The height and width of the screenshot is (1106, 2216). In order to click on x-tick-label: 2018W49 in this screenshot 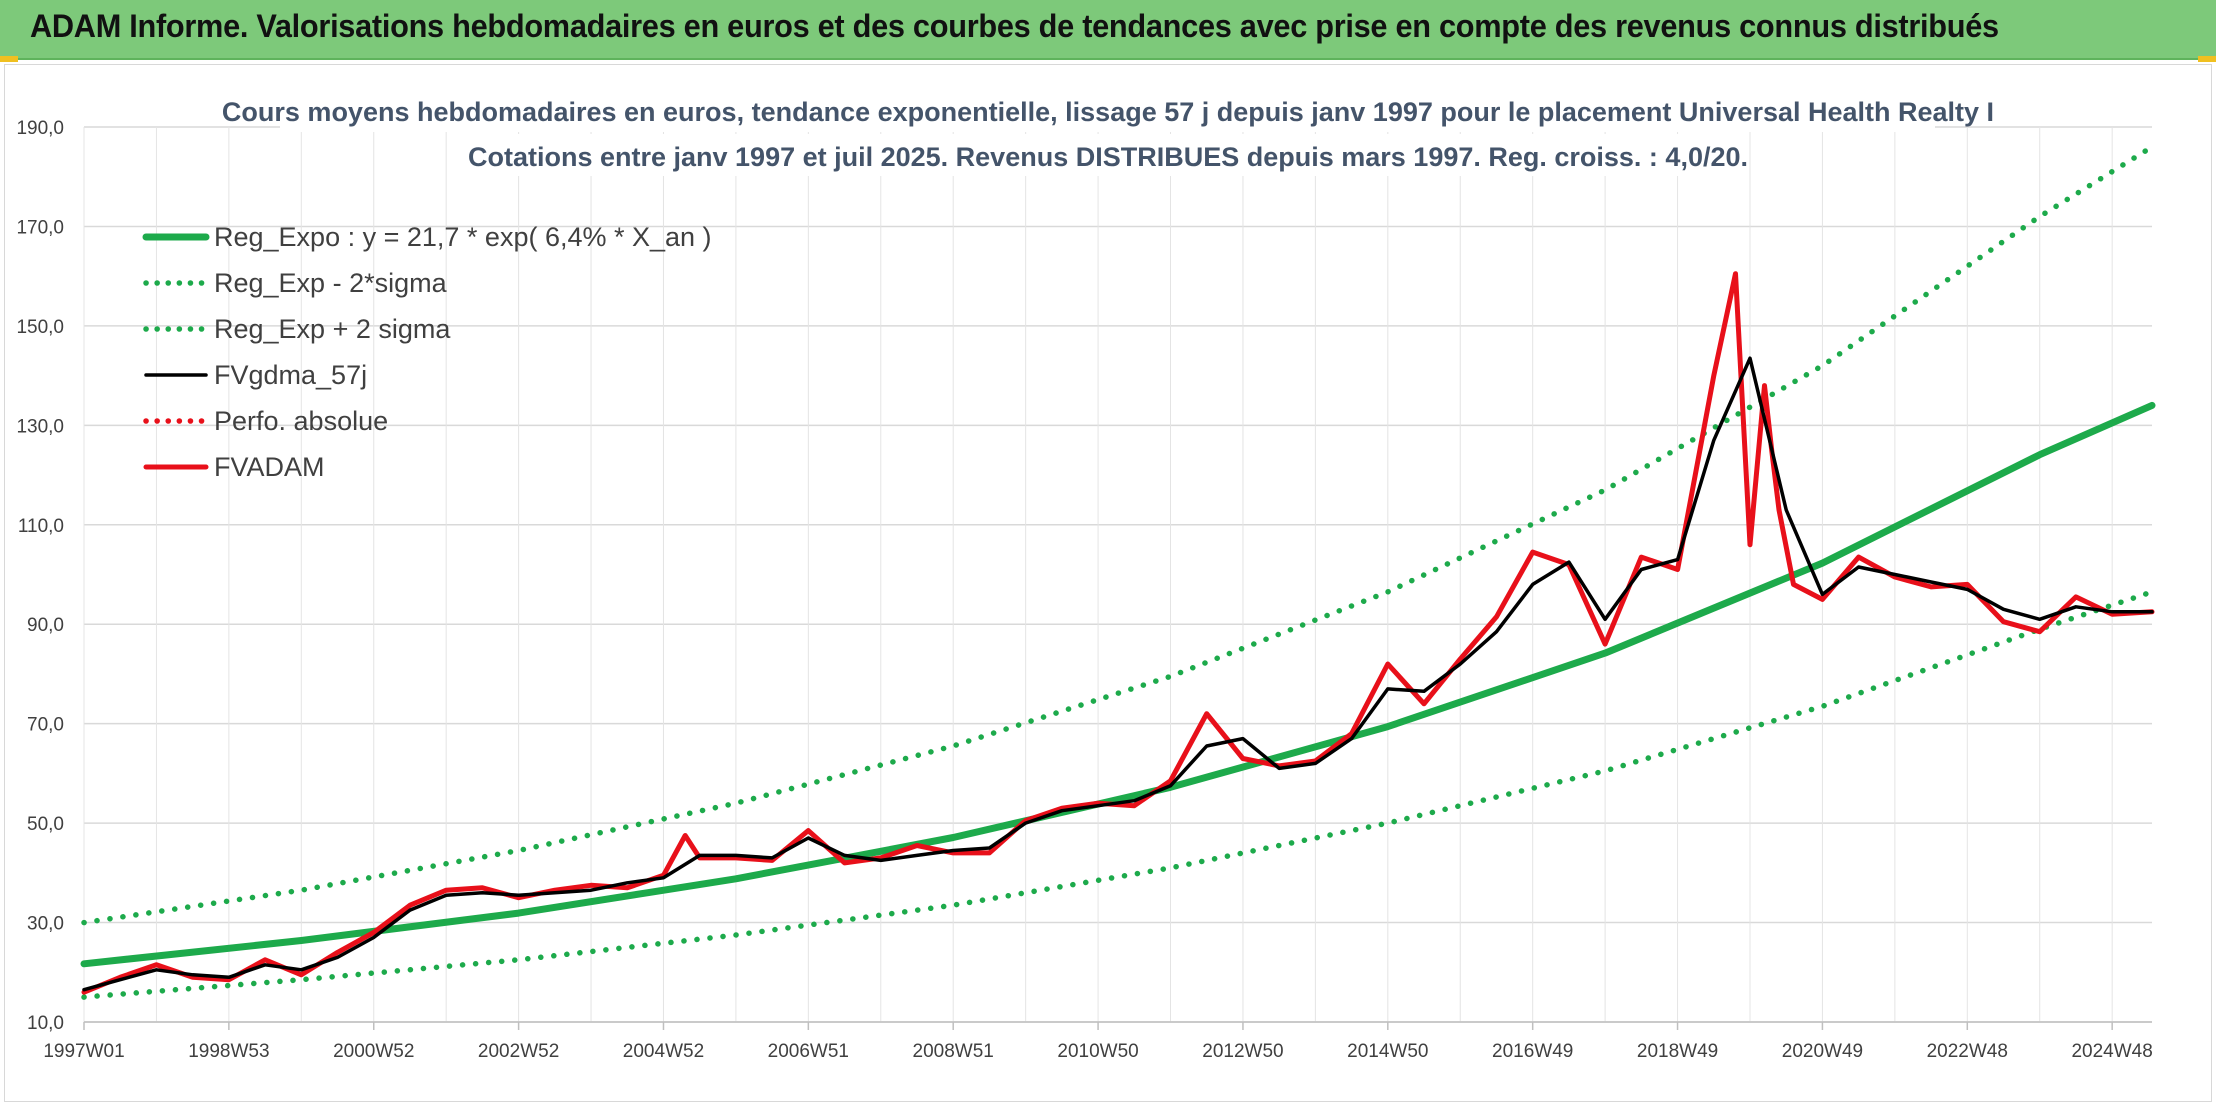, I will do `click(1677, 1051)`.